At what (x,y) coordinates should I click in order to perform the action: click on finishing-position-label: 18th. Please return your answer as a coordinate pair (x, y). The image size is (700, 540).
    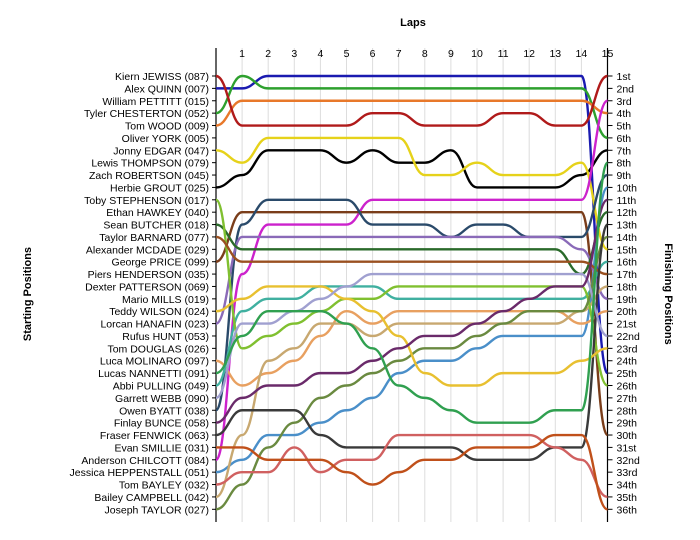
    Looking at the image, I should click on (627, 287).